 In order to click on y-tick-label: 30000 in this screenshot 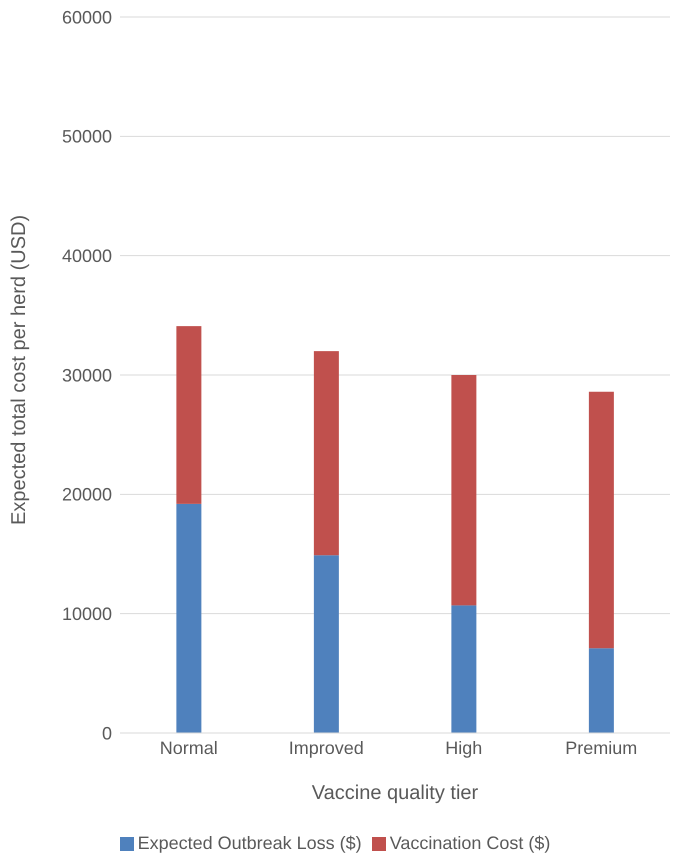, I will do `click(87, 375)`.